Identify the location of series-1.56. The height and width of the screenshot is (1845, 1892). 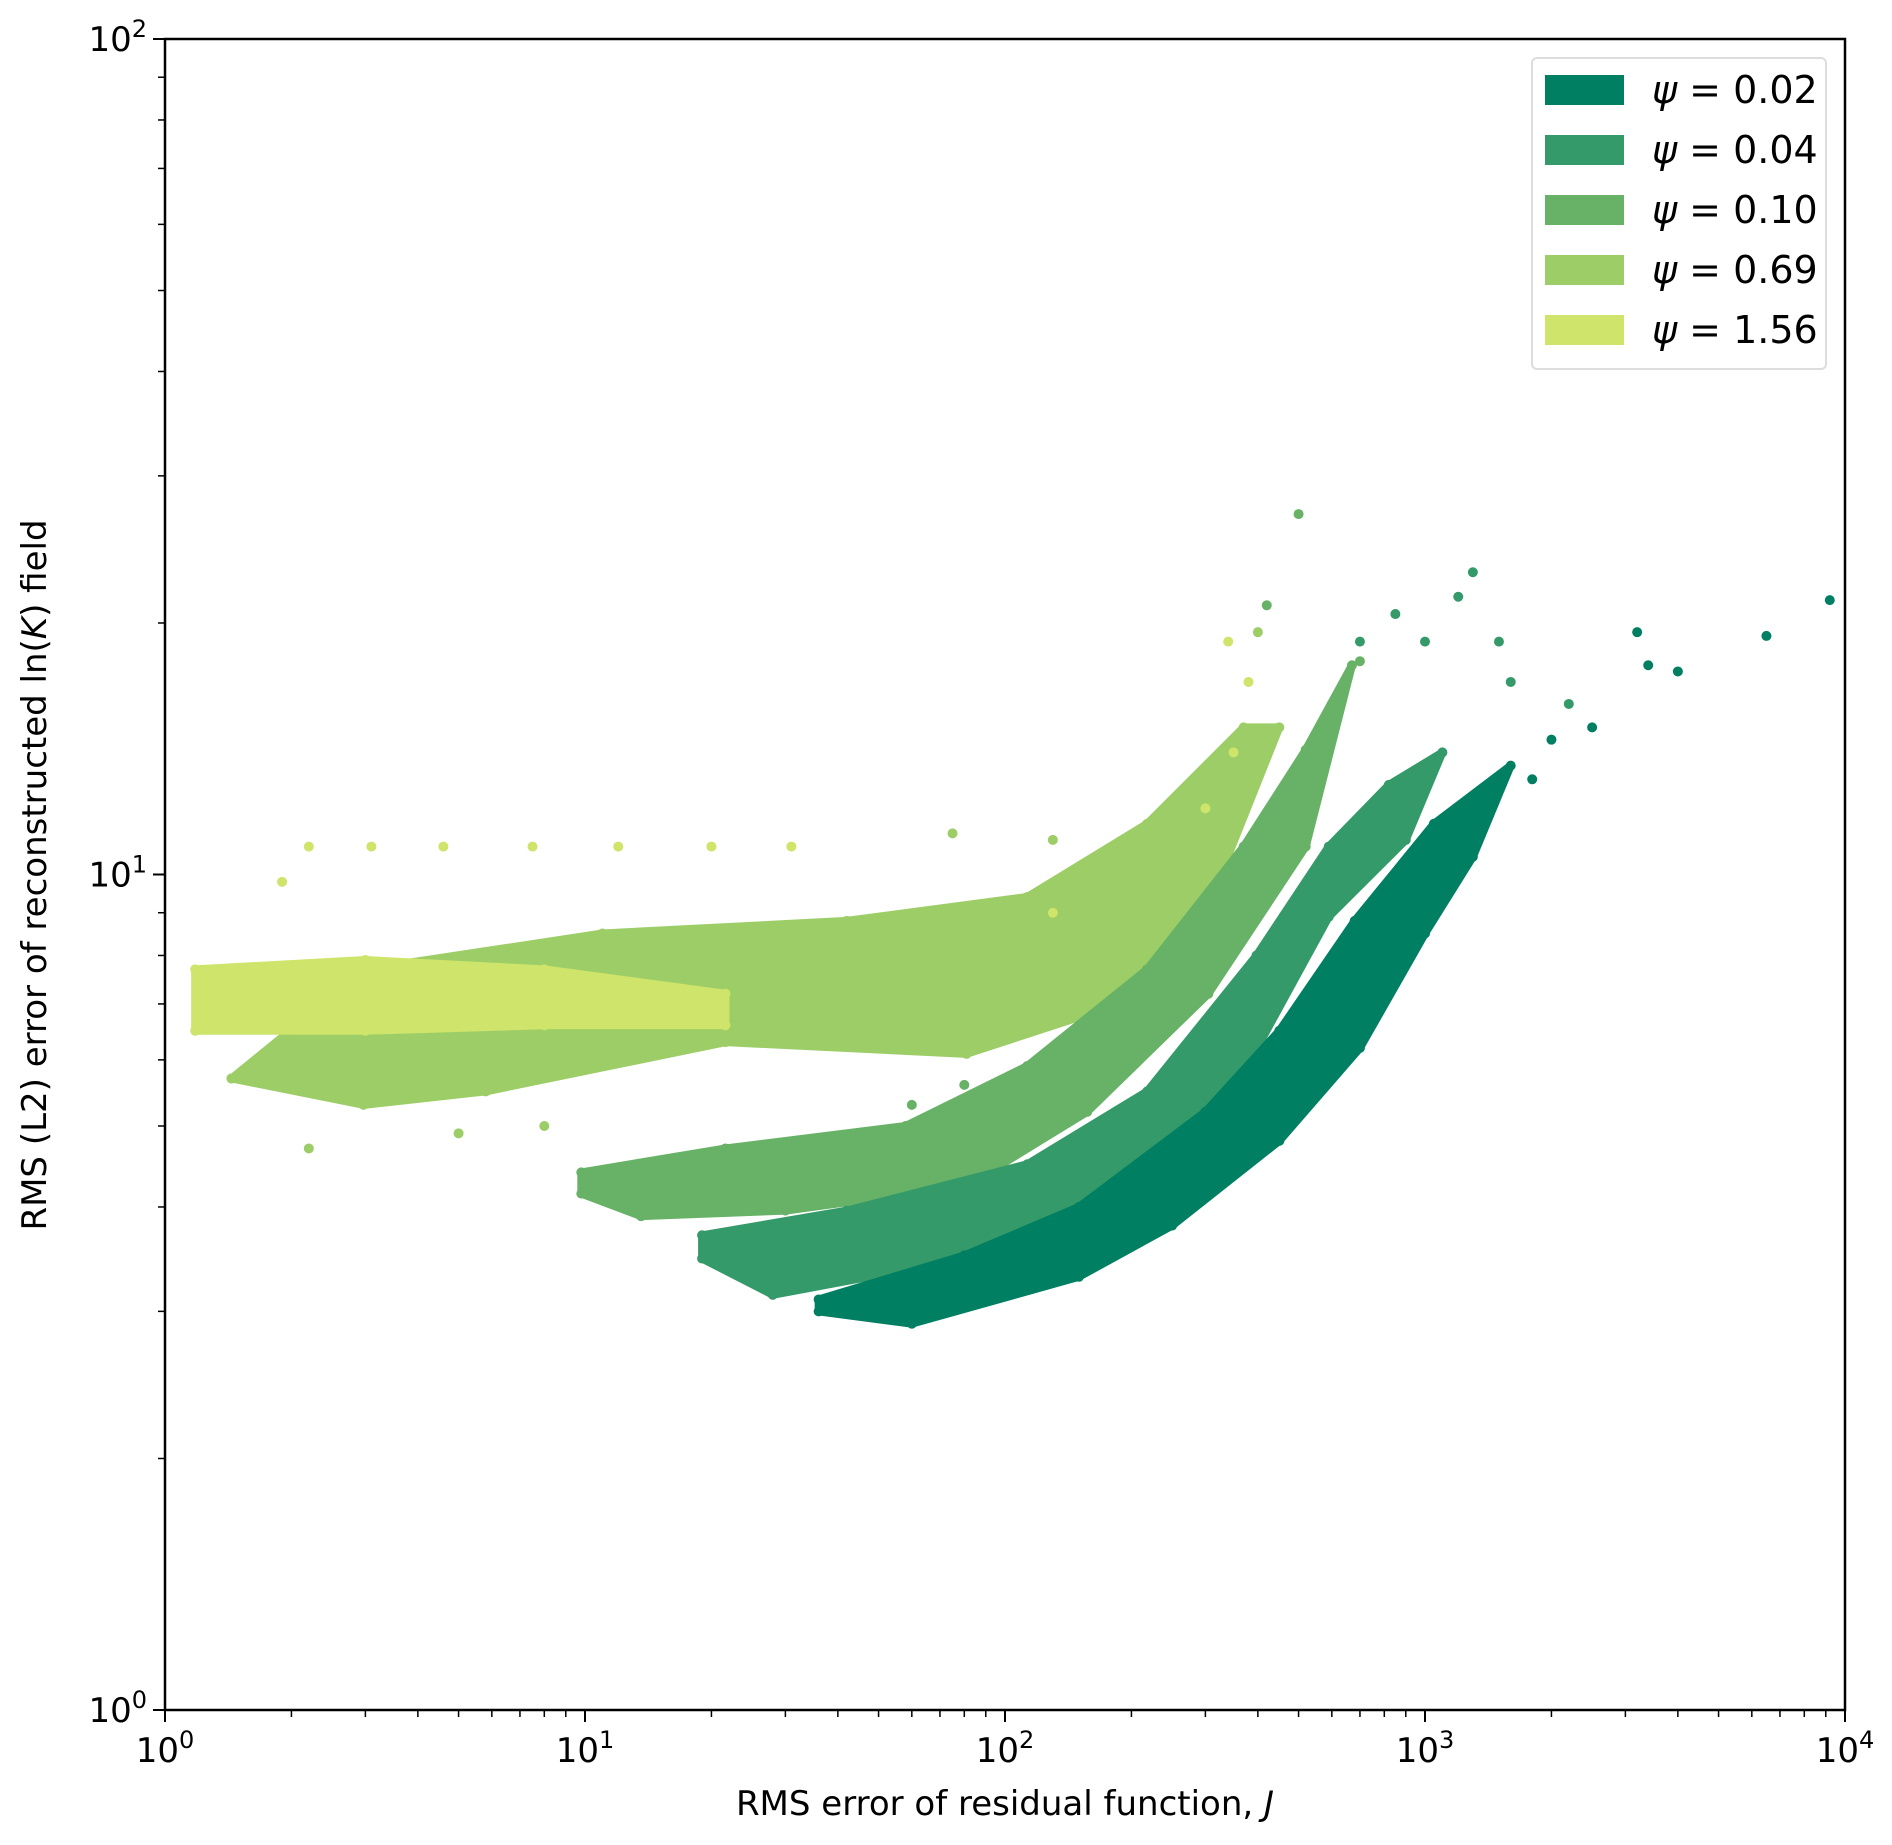
(722, 836).